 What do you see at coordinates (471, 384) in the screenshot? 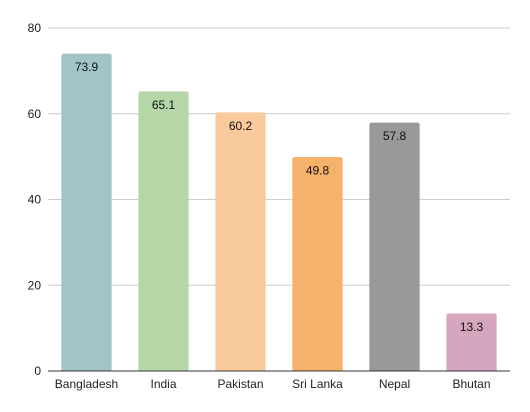
I see `x-tick-label: Bhutan` at bounding box center [471, 384].